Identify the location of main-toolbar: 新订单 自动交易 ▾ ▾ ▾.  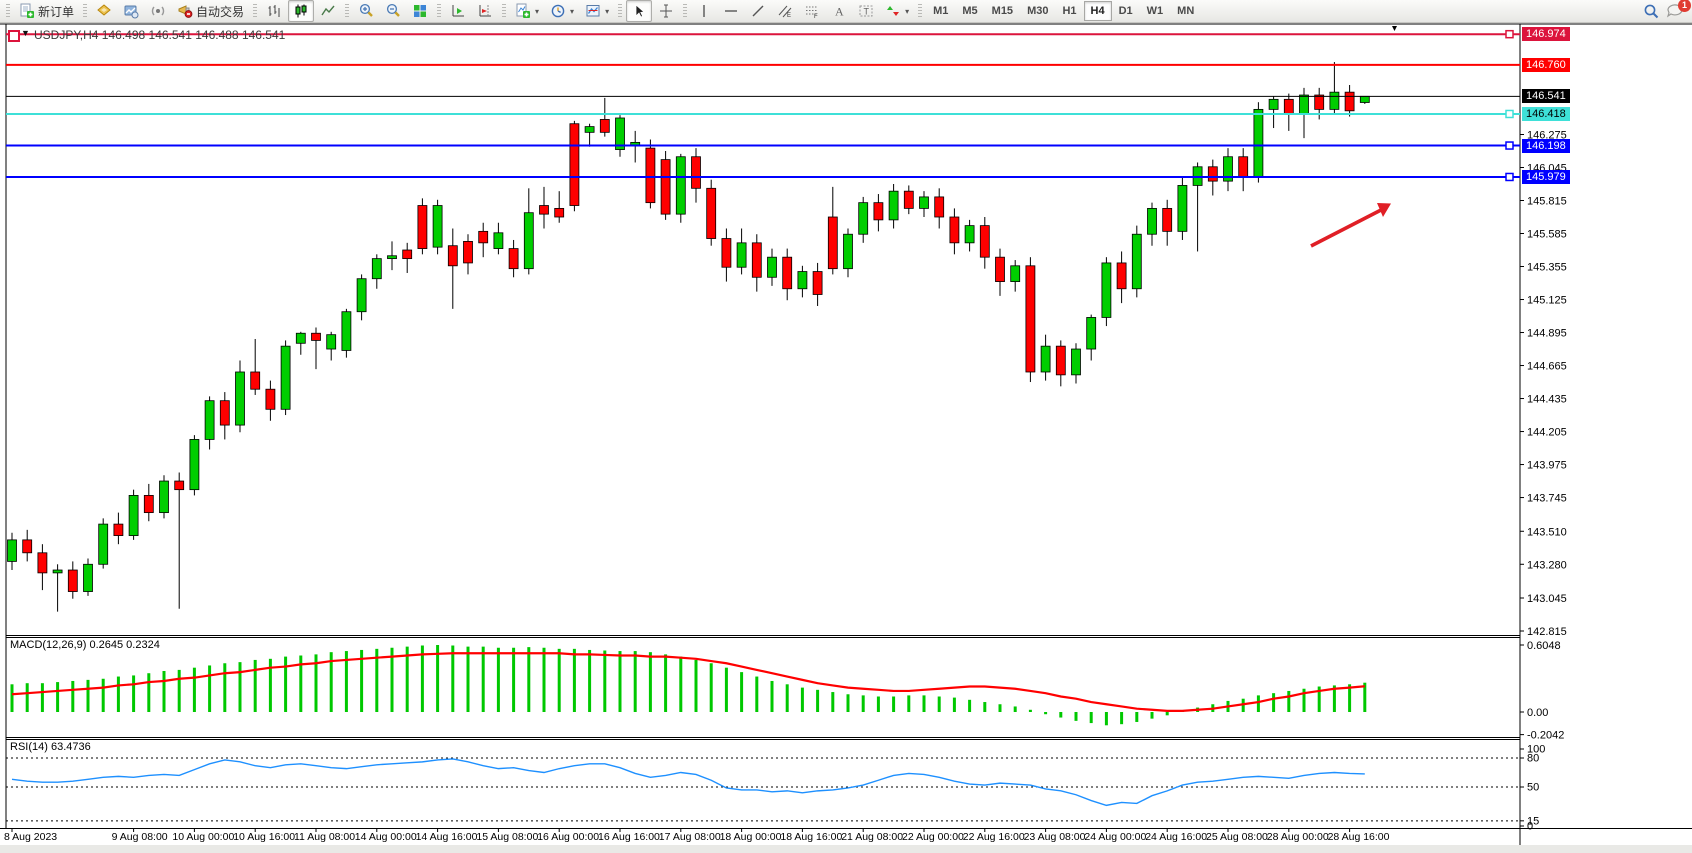
(846, 11).